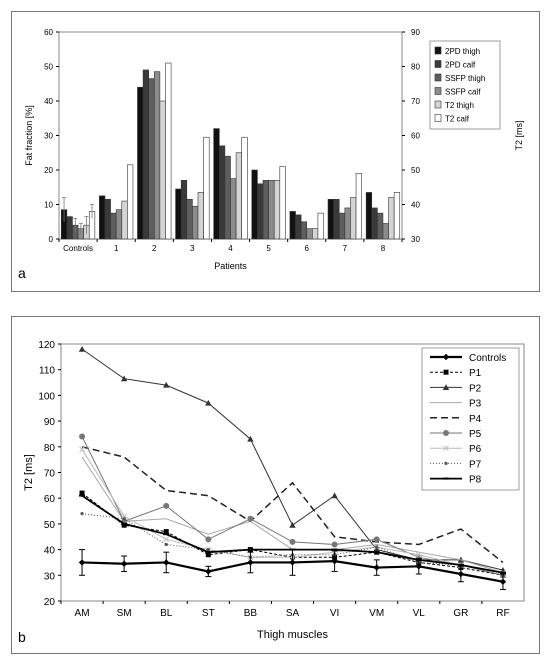 The image size is (550, 663). What do you see at coordinates (208, 613) in the screenshot?
I see `x-tick-label: ST` at bounding box center [208, 613].